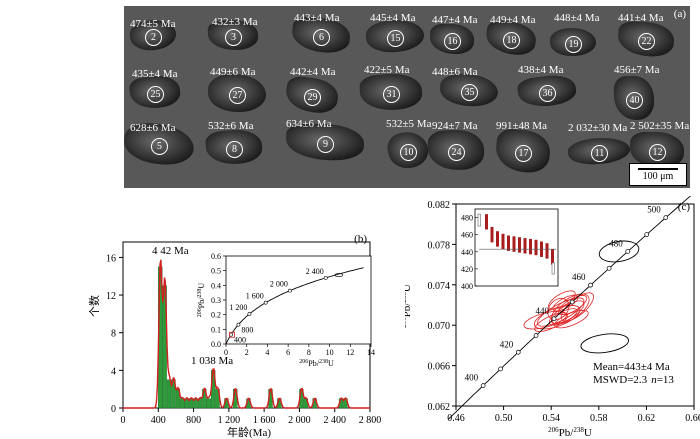  What do you see at coordinates (543, 311) in the screenshot?
I see `concordia-age-label: 440` at bounding box center [543, 311].